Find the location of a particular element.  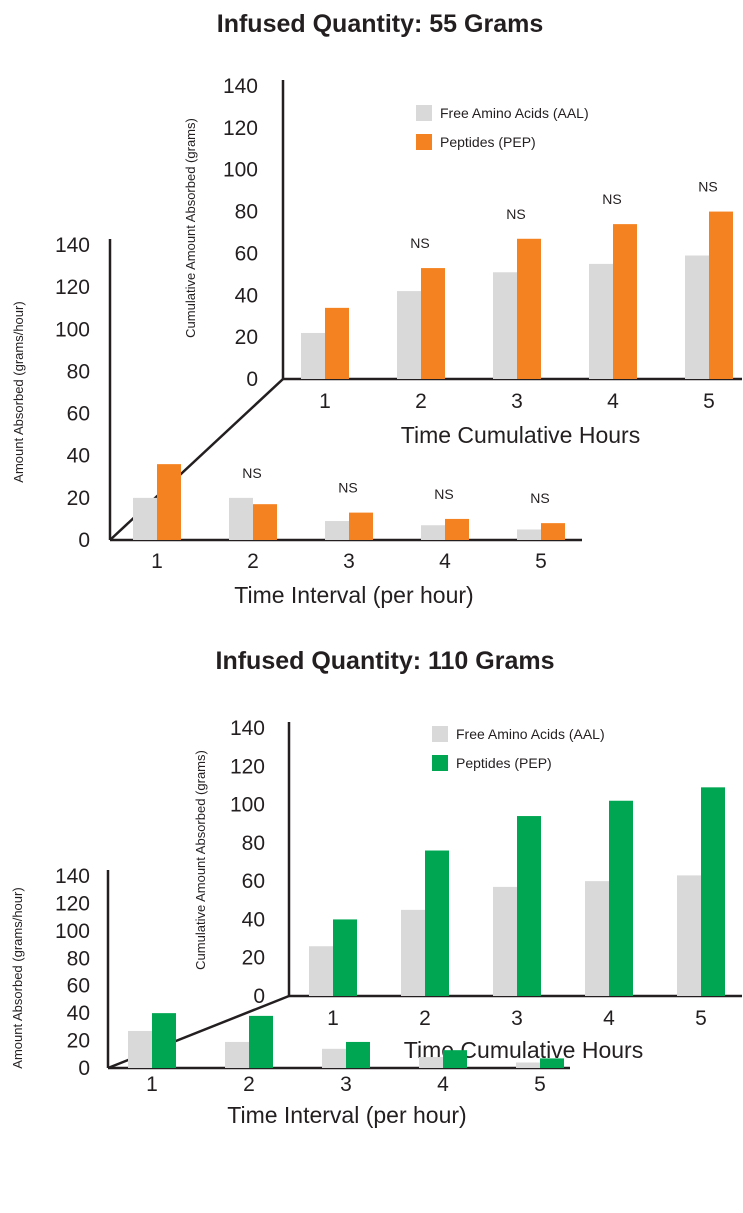

chart-2-cumulative-y-tick-label: 40 is located at coordinates (253, 919).